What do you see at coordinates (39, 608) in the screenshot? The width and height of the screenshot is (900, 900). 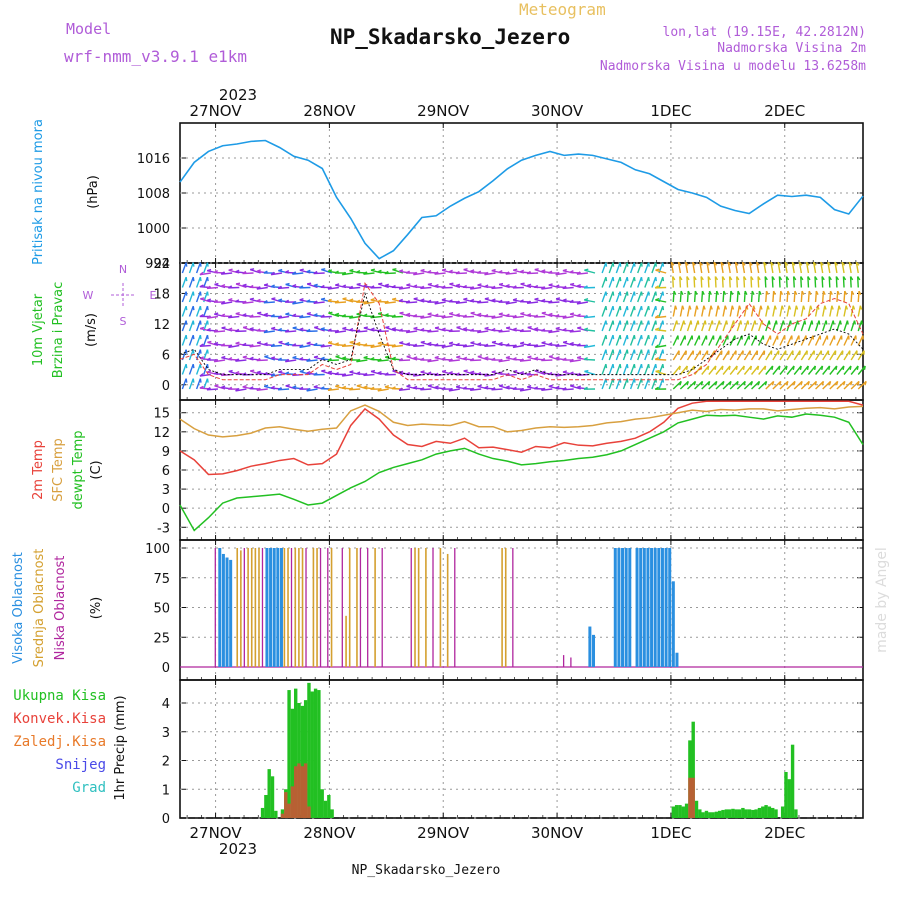 I see `cloud-axis-title: Srednja Oblacnost` at bounding box center [39, 608].